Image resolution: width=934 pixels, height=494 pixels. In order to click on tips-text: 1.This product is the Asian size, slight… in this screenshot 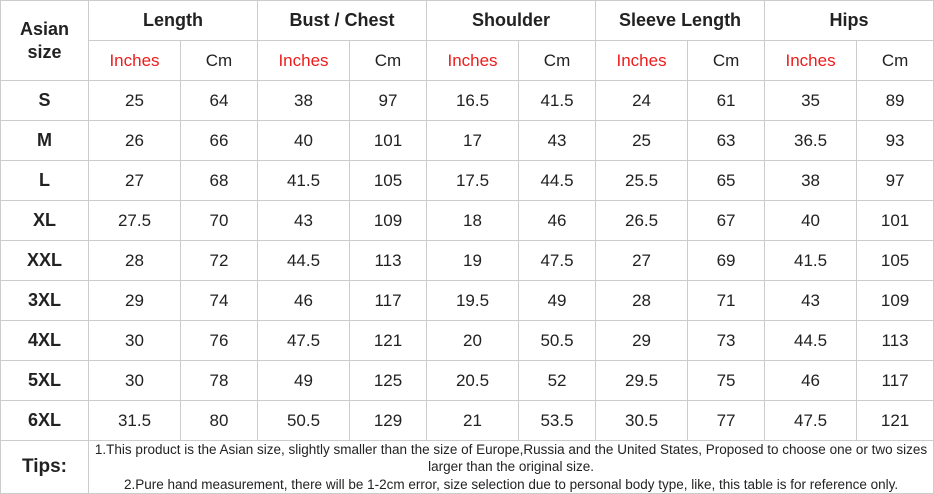, I will do `click(510, 467)`.